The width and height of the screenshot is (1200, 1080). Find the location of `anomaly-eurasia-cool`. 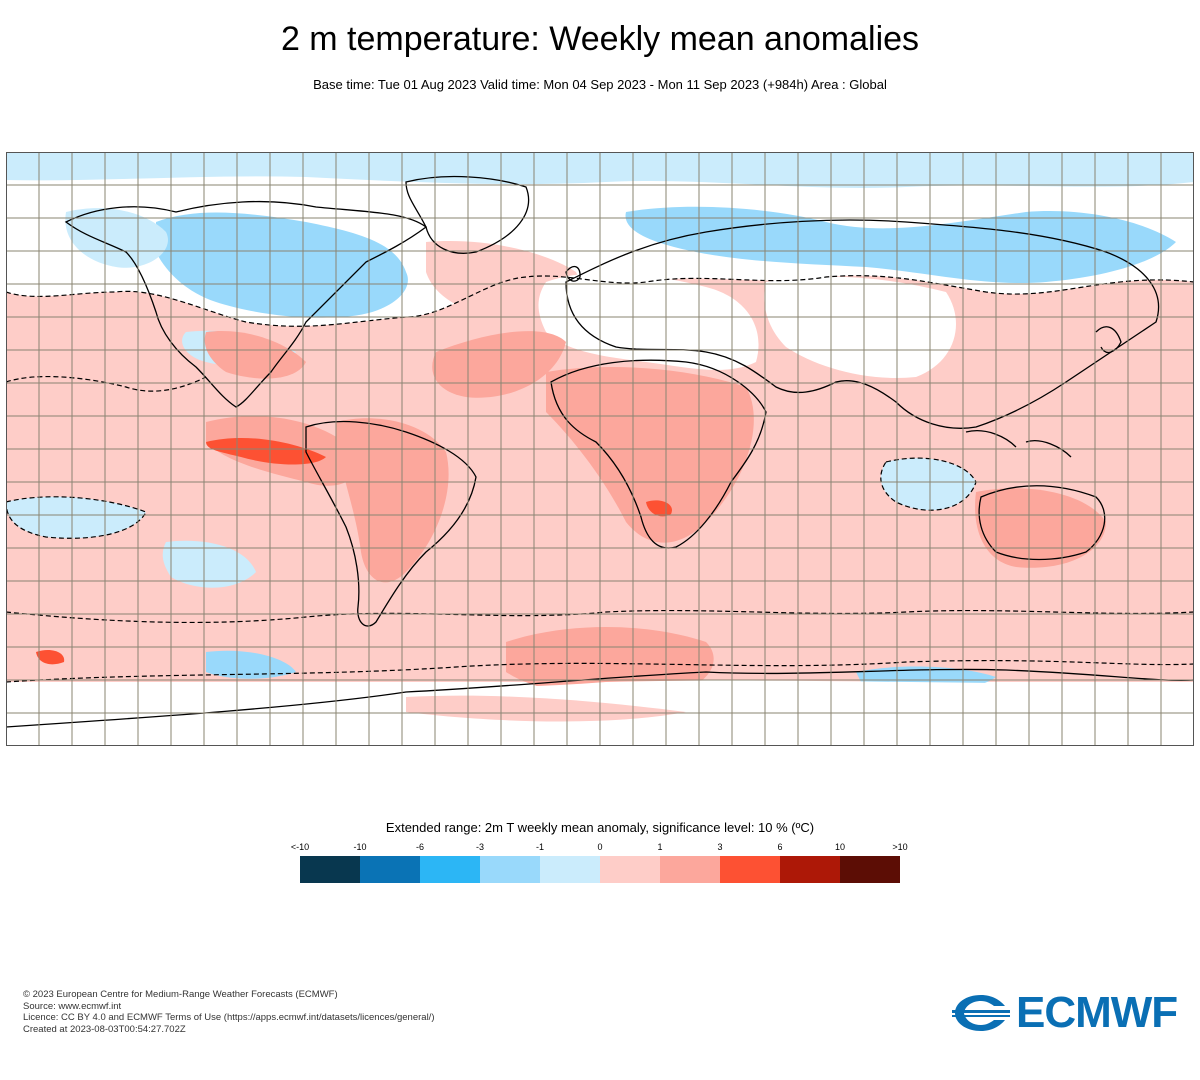

anomaly-eurasia-cool is located at coordinates (900, 245).